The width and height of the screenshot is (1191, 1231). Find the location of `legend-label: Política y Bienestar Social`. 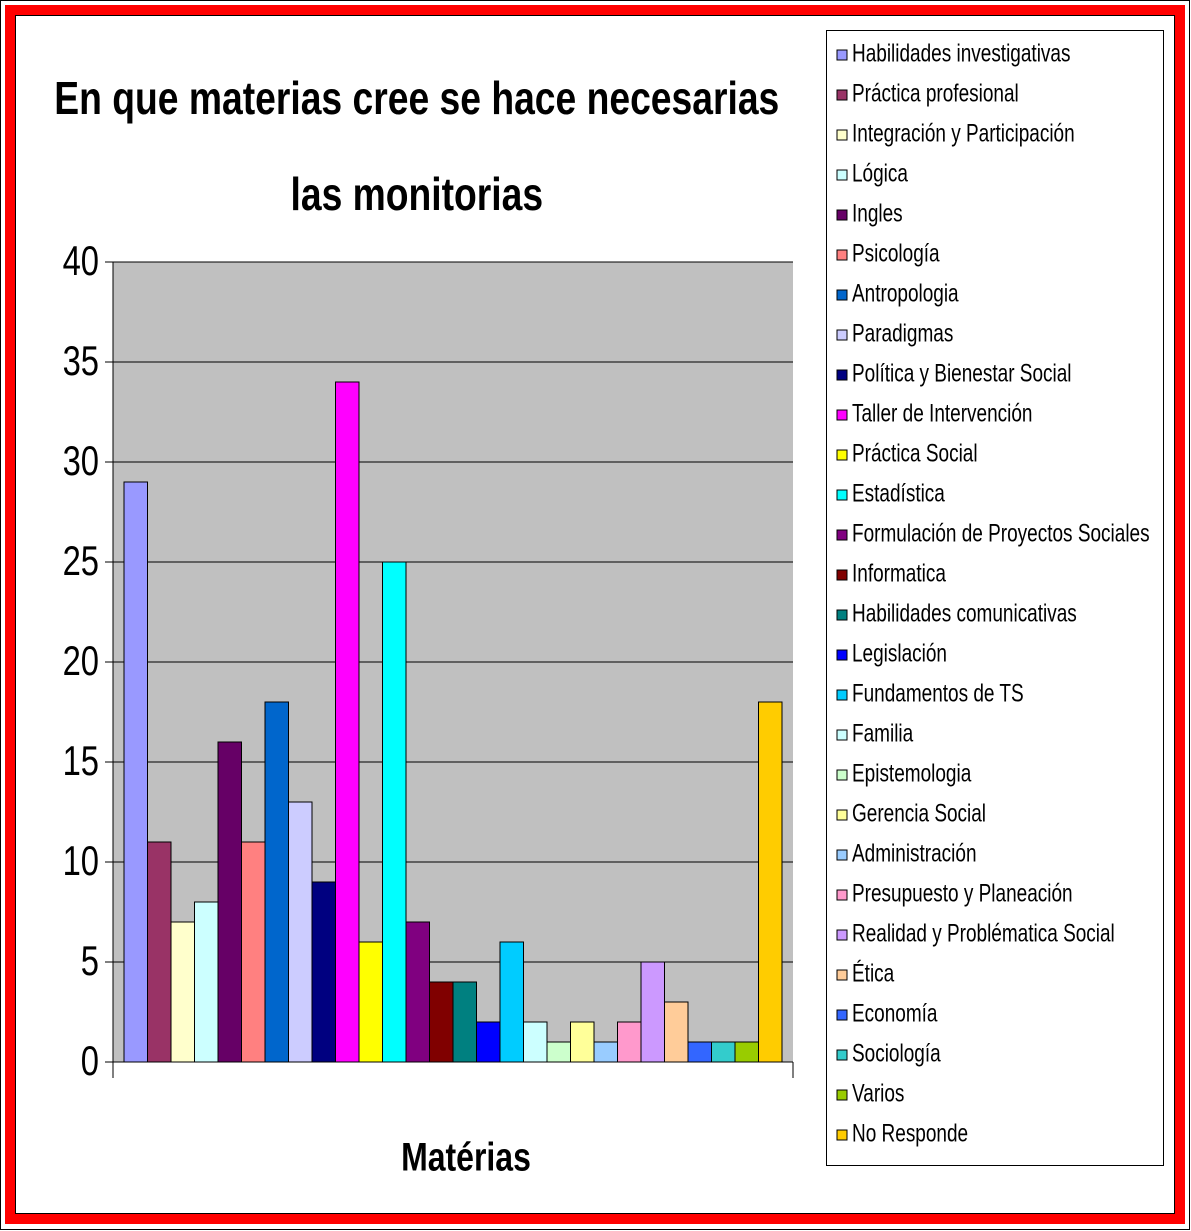

legend-label: Política y Bienestar Social is located at coordinates (962, 373).